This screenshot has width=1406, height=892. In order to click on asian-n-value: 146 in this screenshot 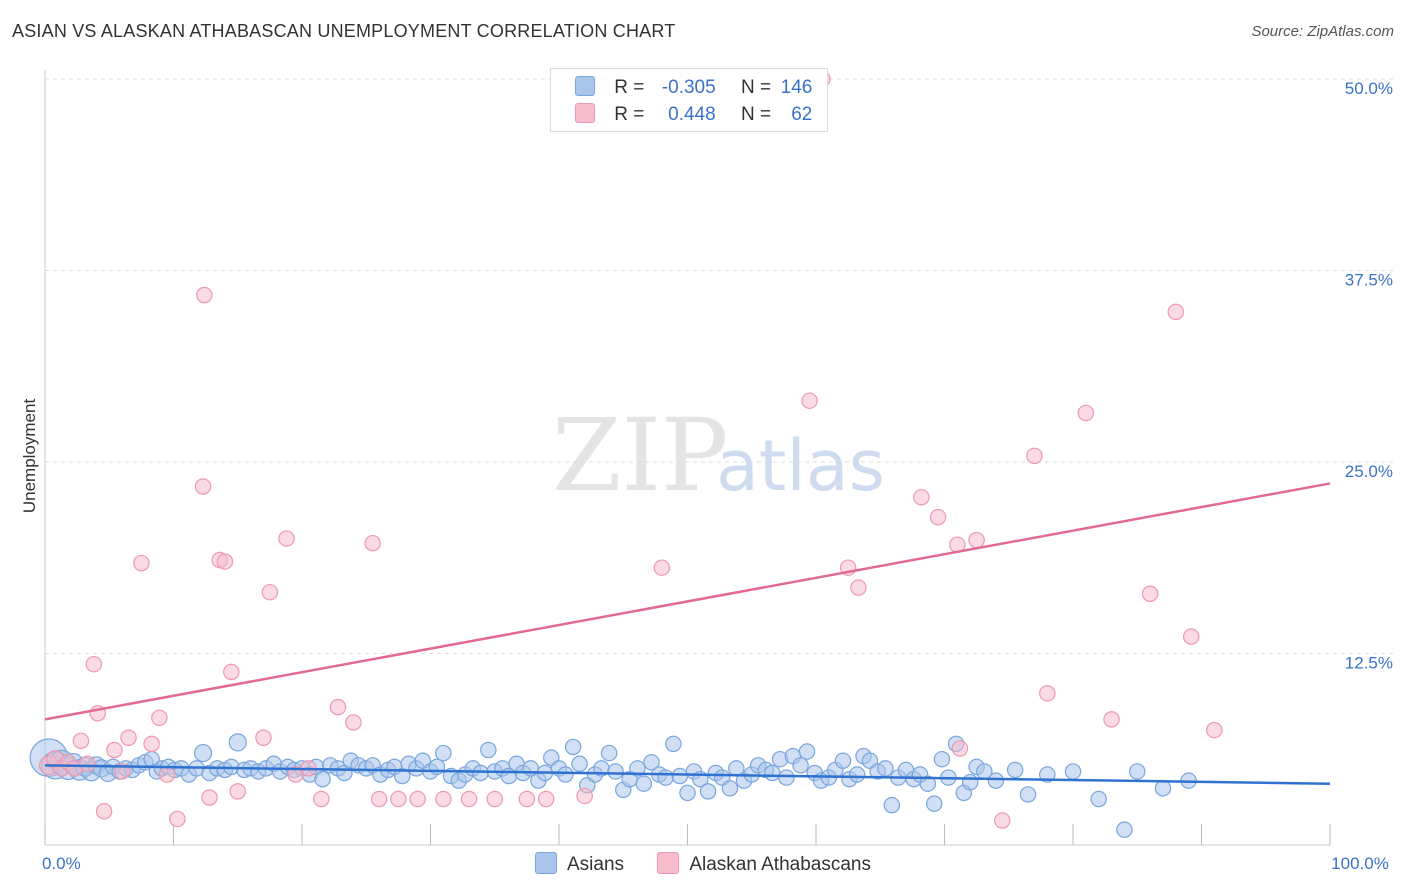, I will do `click(796, 87)`.